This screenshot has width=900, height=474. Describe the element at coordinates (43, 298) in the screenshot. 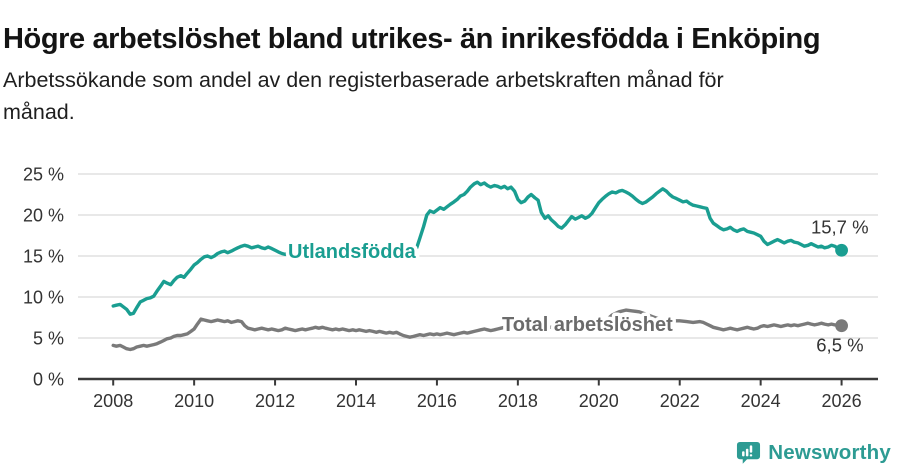

I see `svg-text: 10 %` at that location.